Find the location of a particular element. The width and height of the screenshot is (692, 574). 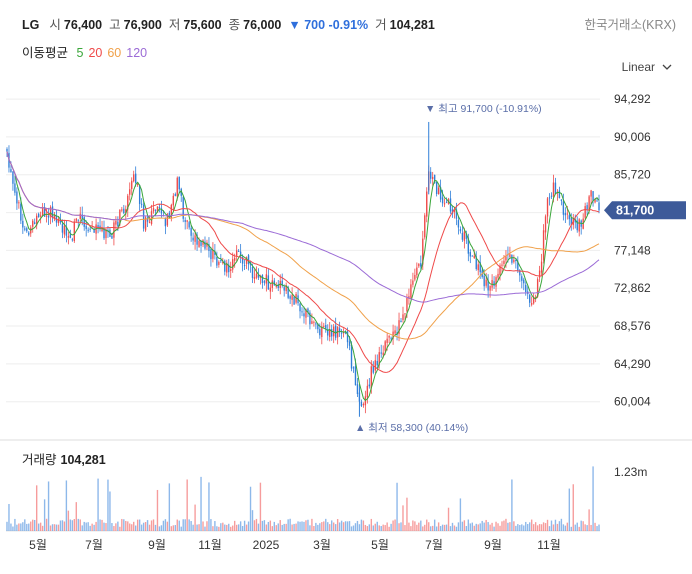

moving-average-legend: 이동평균 5 20 60 120 is located at coordinates (87, 51).